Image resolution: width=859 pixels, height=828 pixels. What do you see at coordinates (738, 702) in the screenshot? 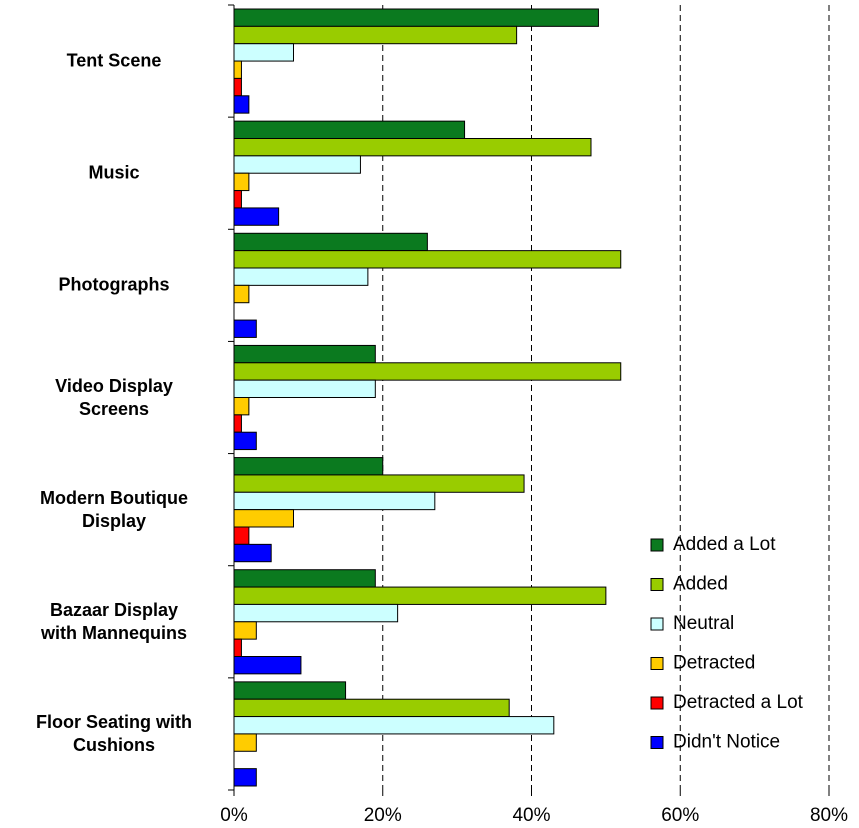
I see `legend-label: Detracted a Lot` at bounding box center [738, 702].